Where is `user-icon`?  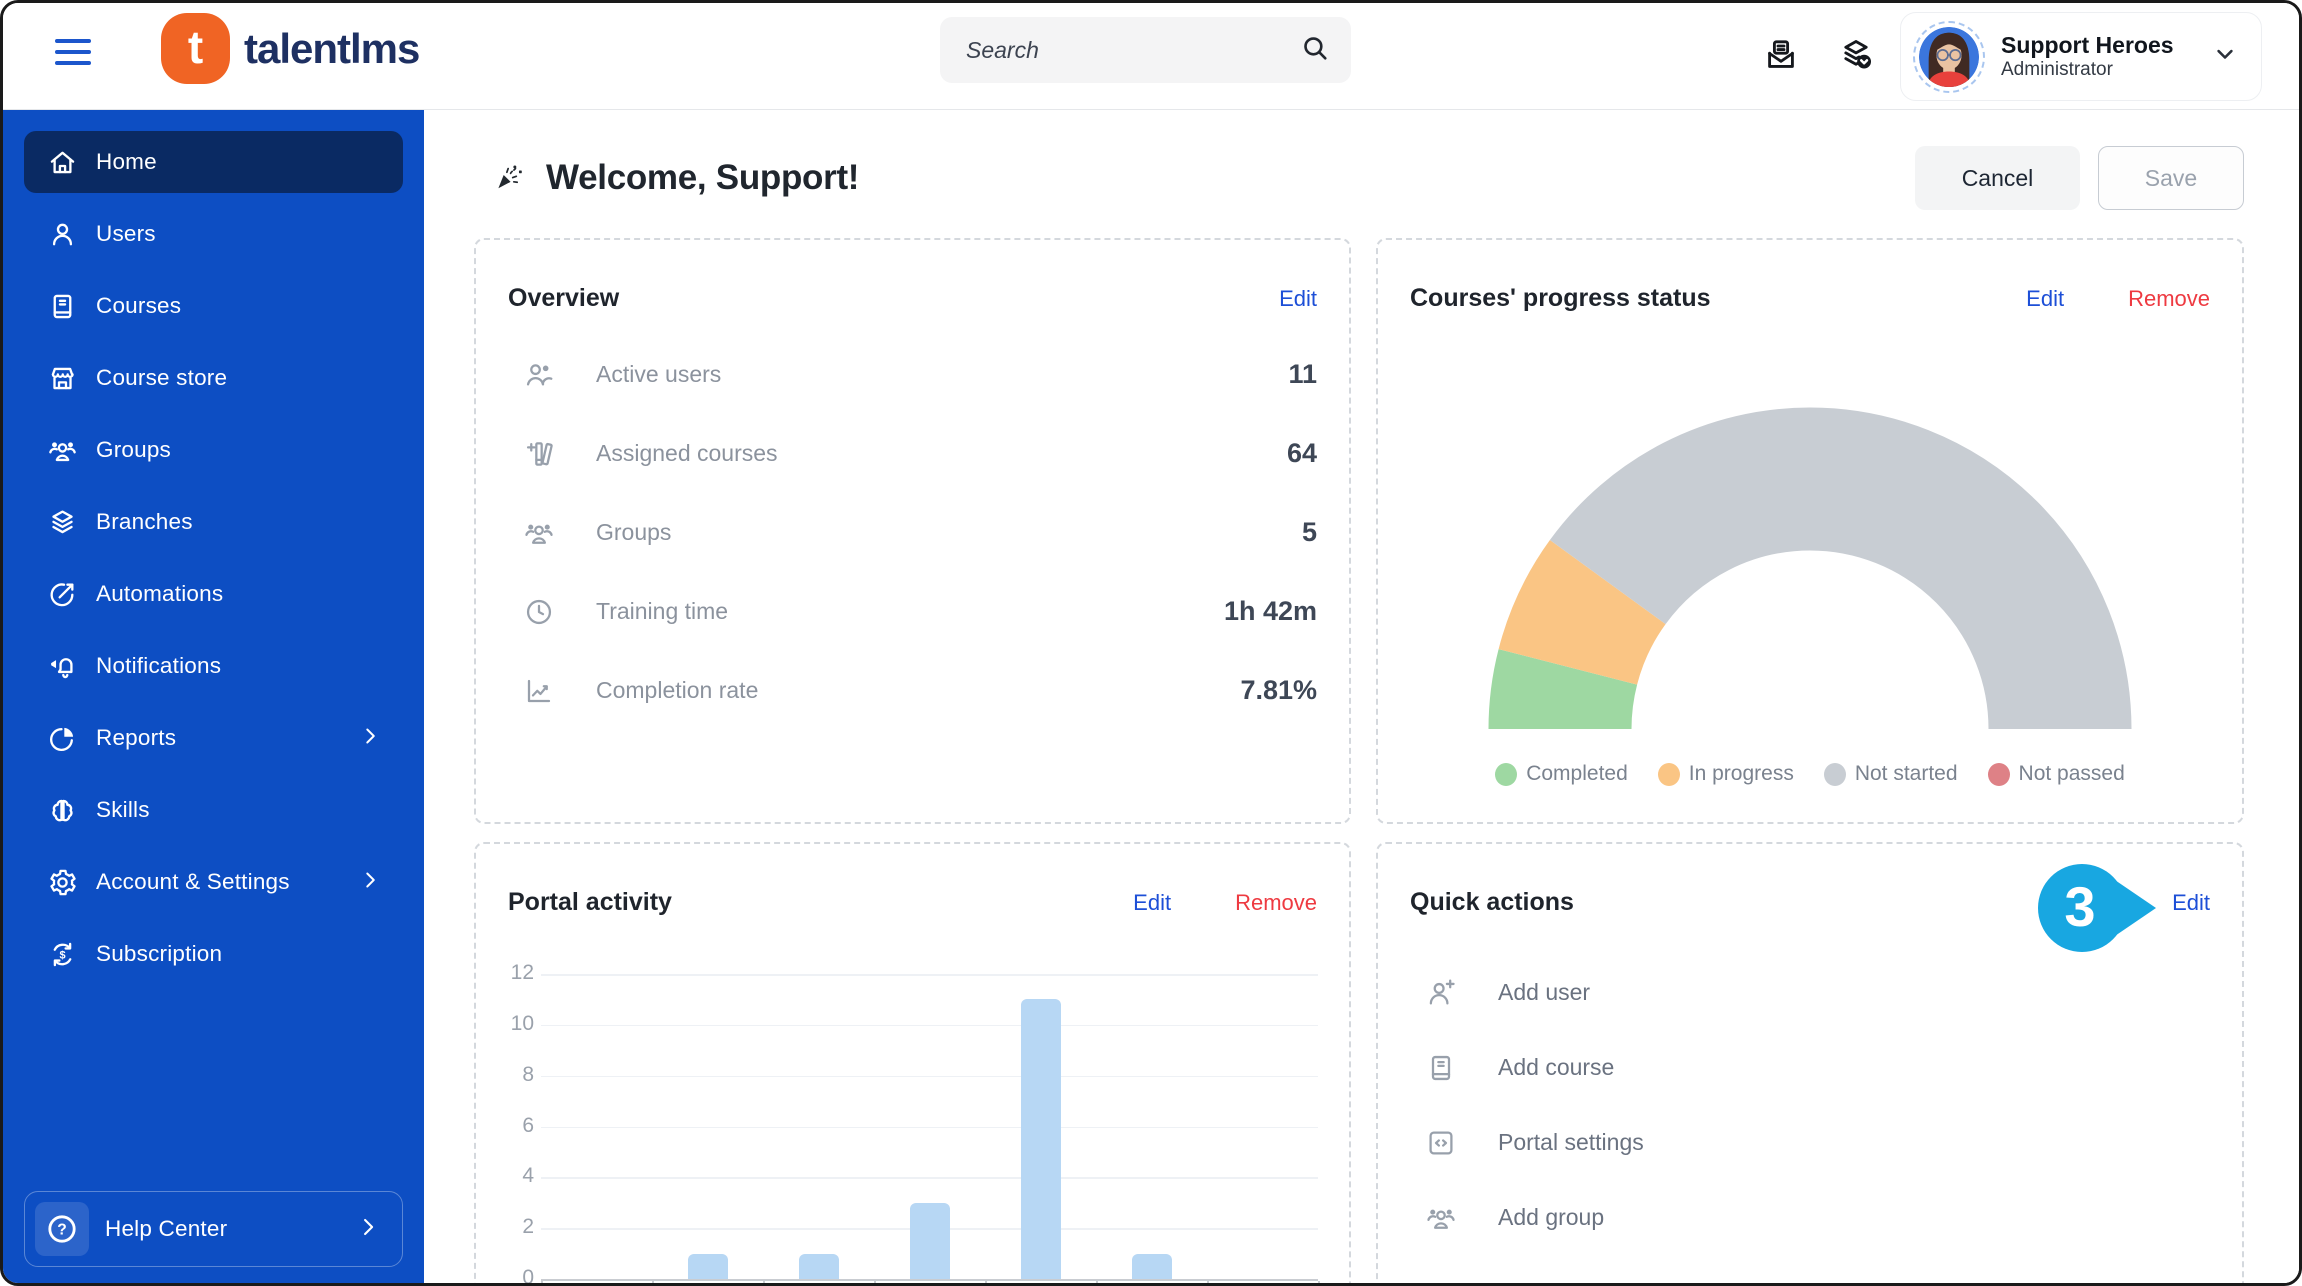 user-icon is located at coordinates (62, 234).